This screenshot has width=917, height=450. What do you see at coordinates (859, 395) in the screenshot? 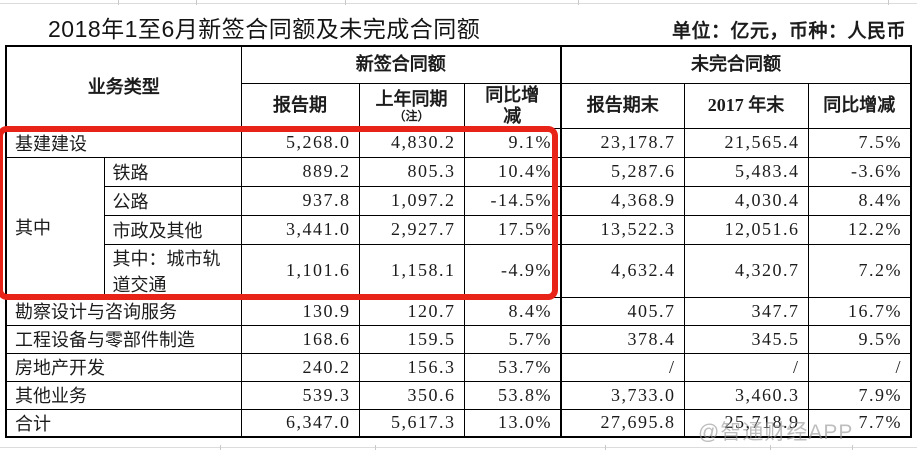
I see `cell-bk-yoy: 7.9%` at bounding box center [859, 395].